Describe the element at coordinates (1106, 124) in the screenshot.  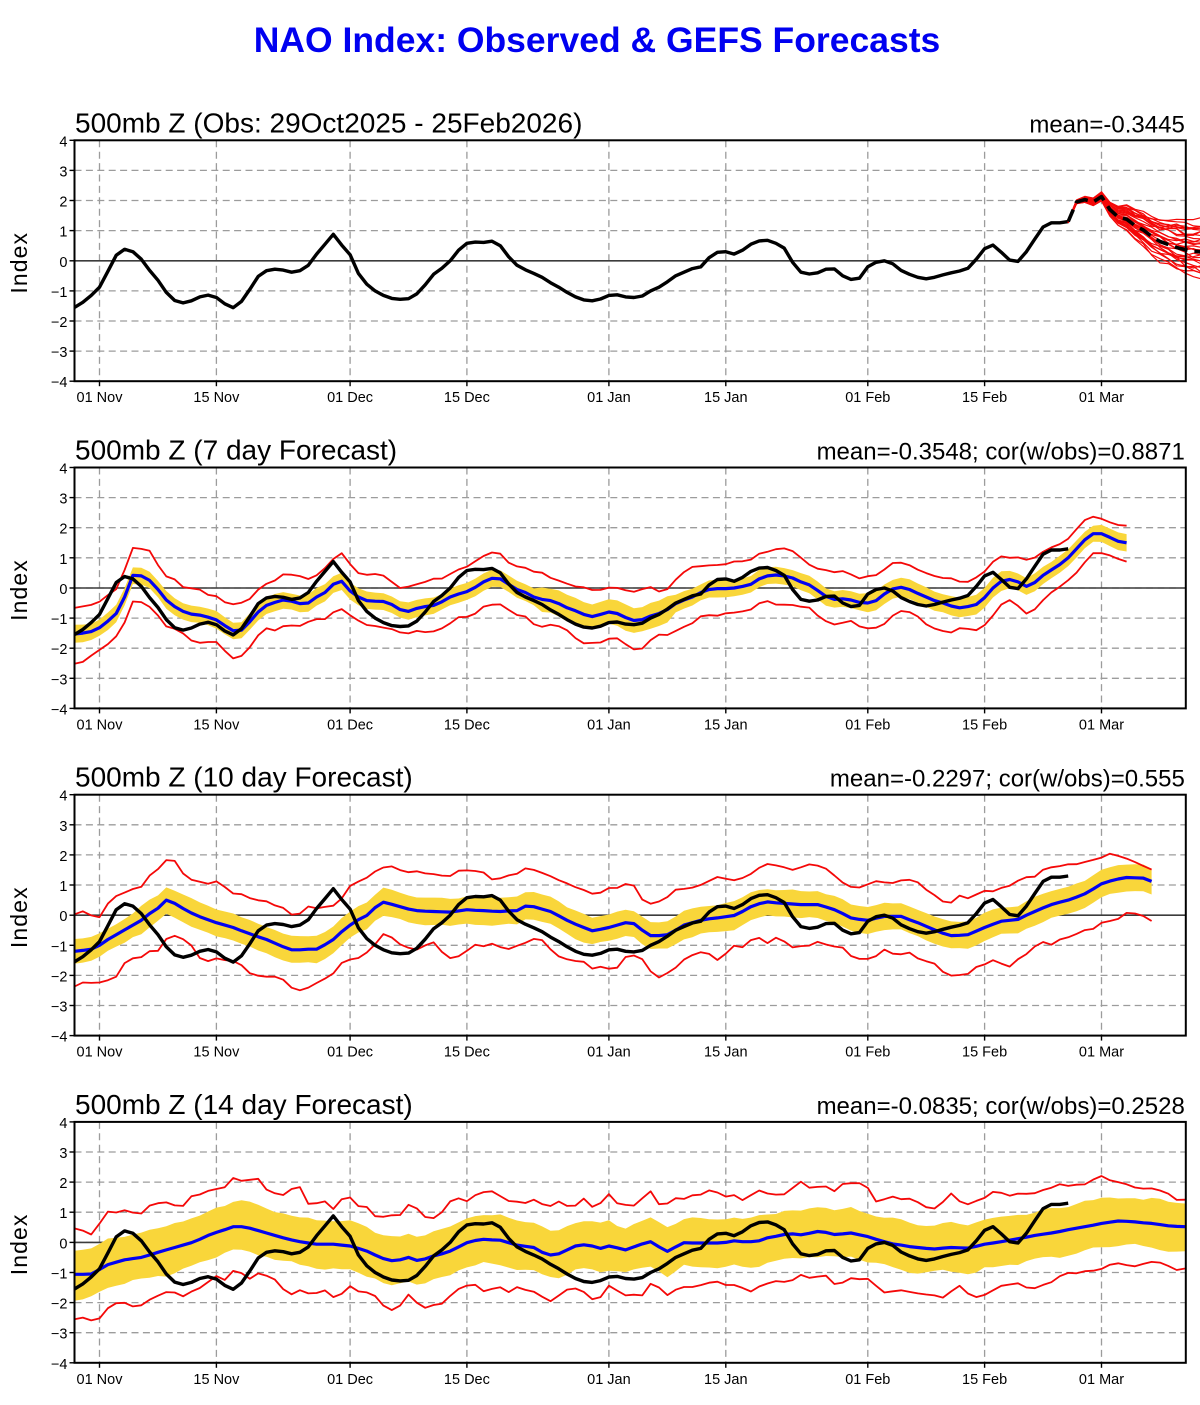
I see `svg-text: mean=-0.3445` at that location.